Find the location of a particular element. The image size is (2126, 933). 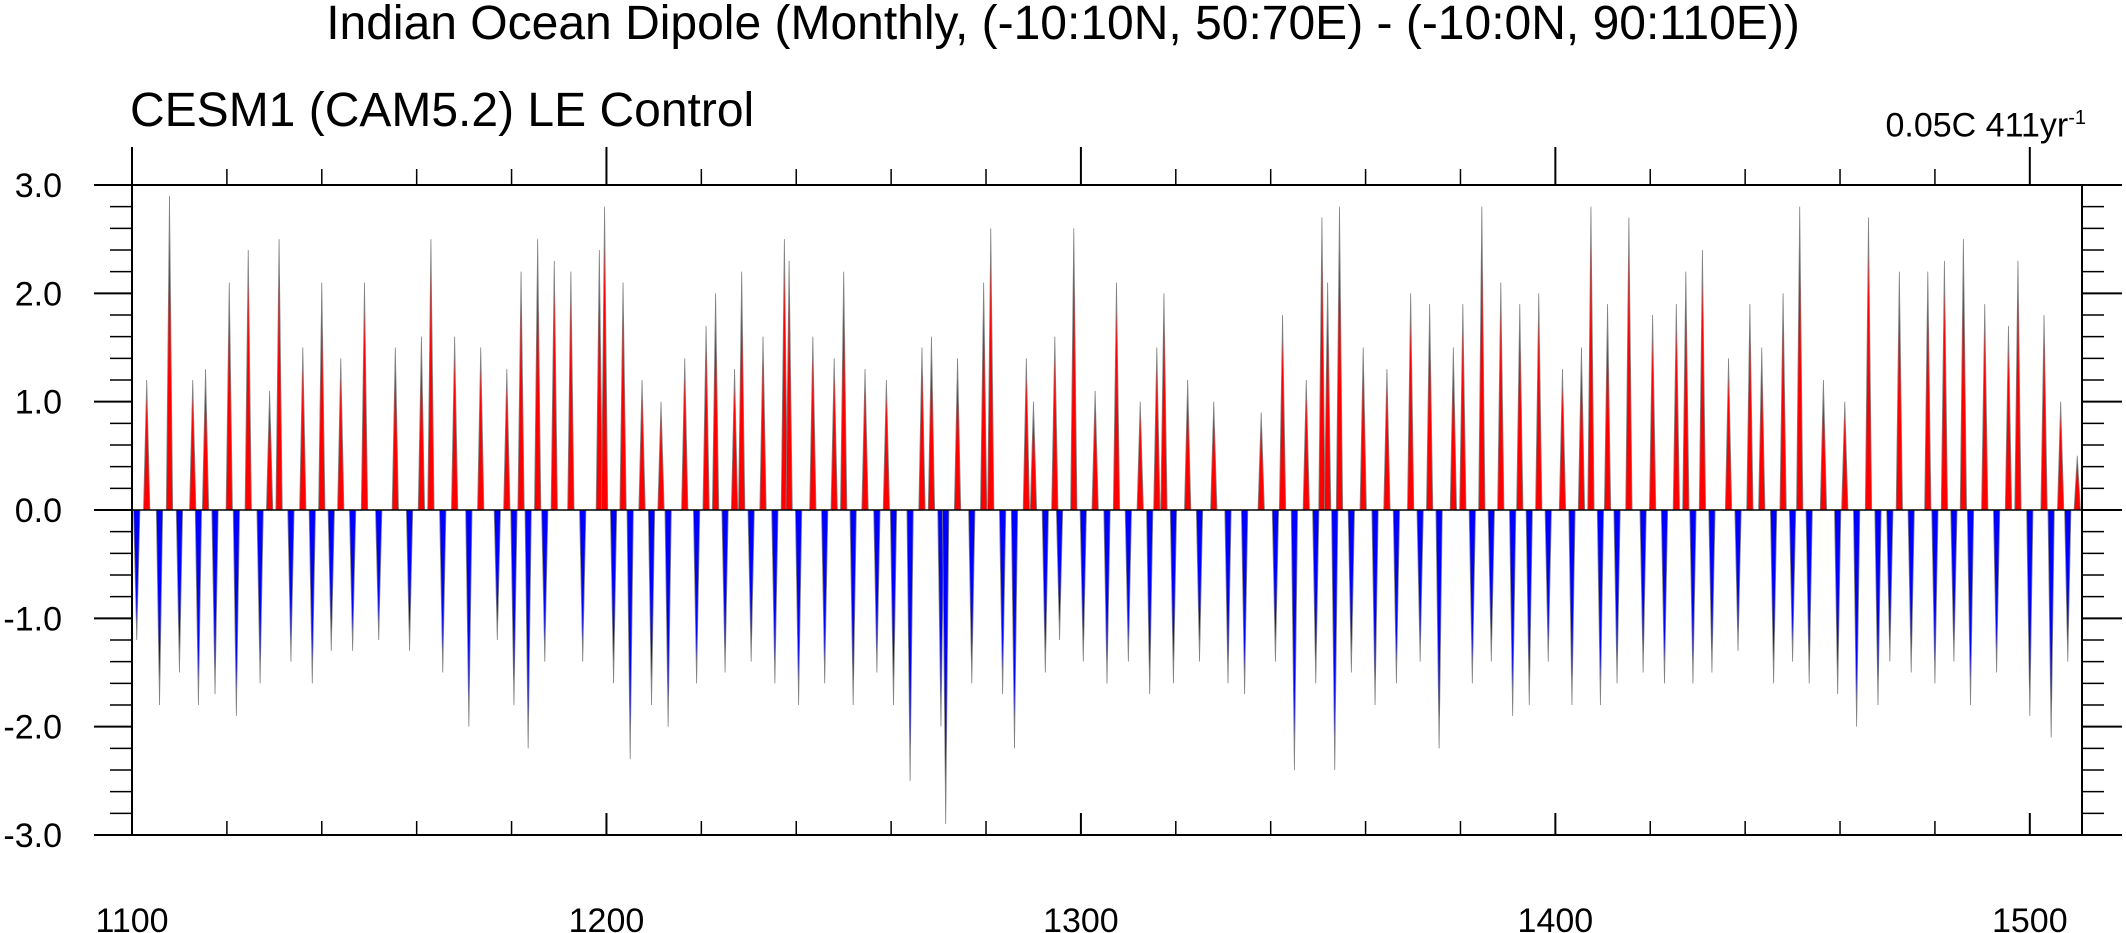

y-tick-label: 1.0 is located at coordinates (38, 403).